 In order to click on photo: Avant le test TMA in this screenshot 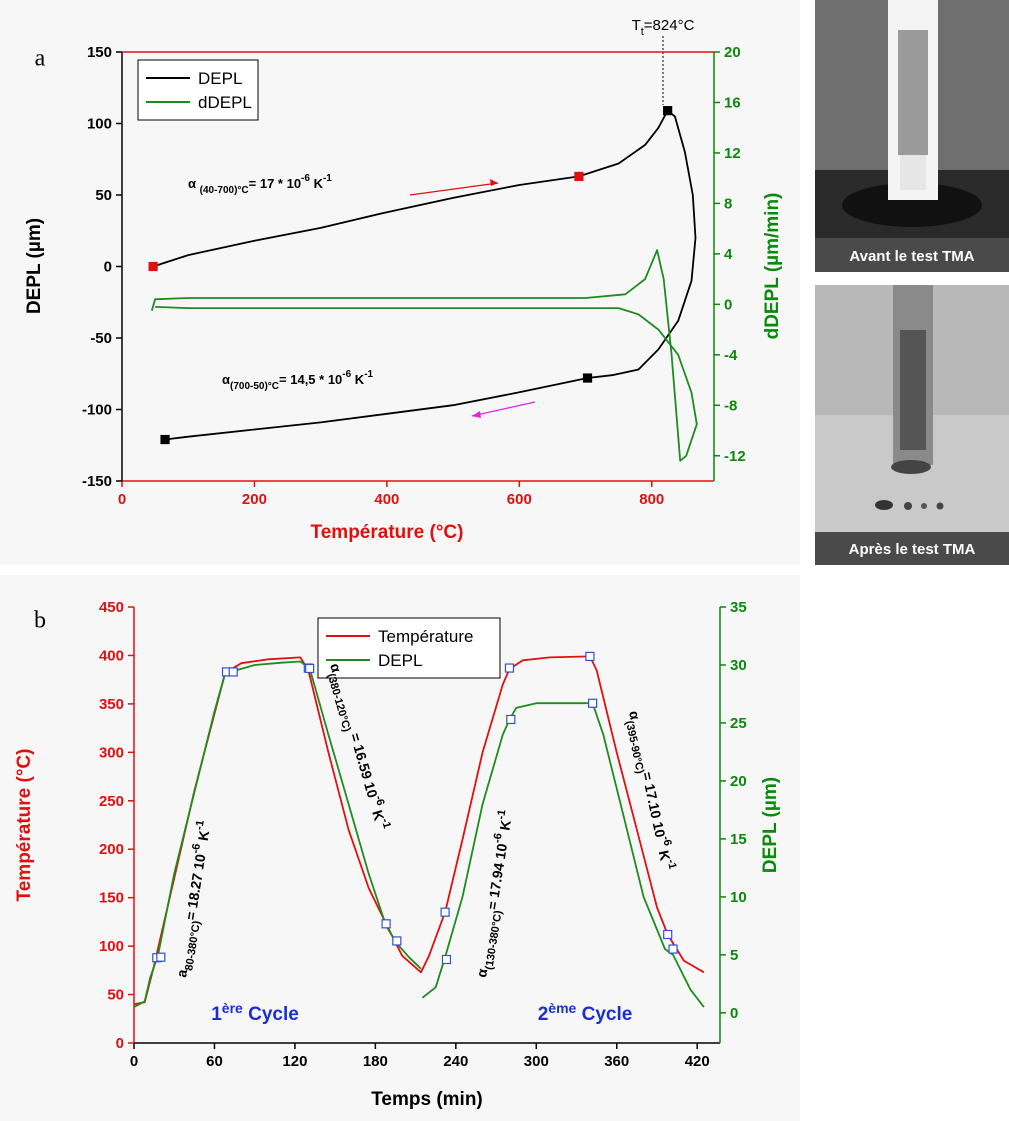, I will do `click(912, 136)`.